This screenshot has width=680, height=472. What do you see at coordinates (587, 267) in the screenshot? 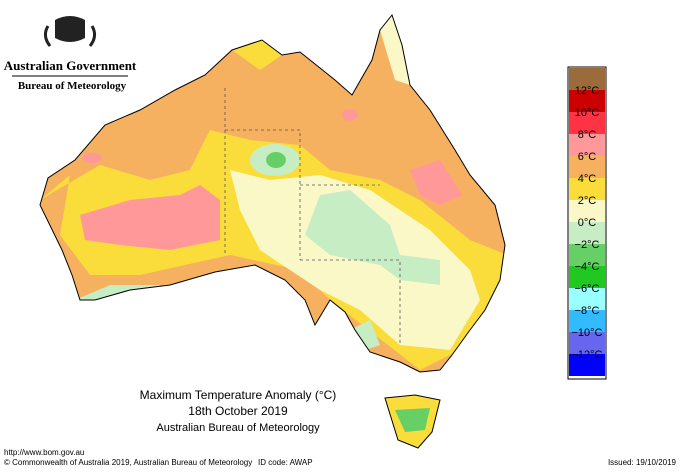
I see `legend-label: −4°C` at bounding box center [587, 267].